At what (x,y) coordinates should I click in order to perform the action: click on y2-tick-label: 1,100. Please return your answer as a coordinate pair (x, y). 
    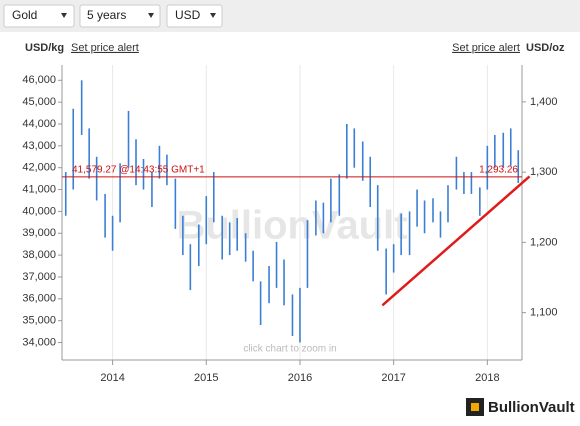
    Looking at the image, I should click on (544, 313).